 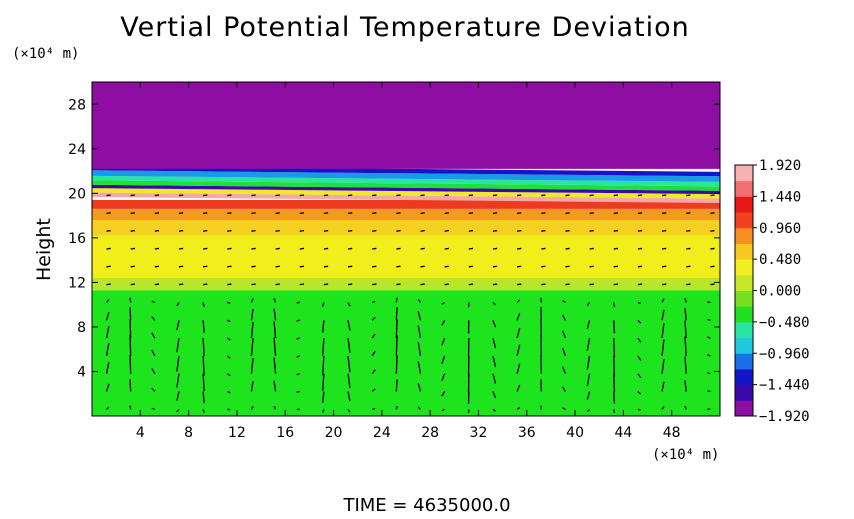 I want to click on colorbar-label-7: −1.440, so click(x=784, y=386).